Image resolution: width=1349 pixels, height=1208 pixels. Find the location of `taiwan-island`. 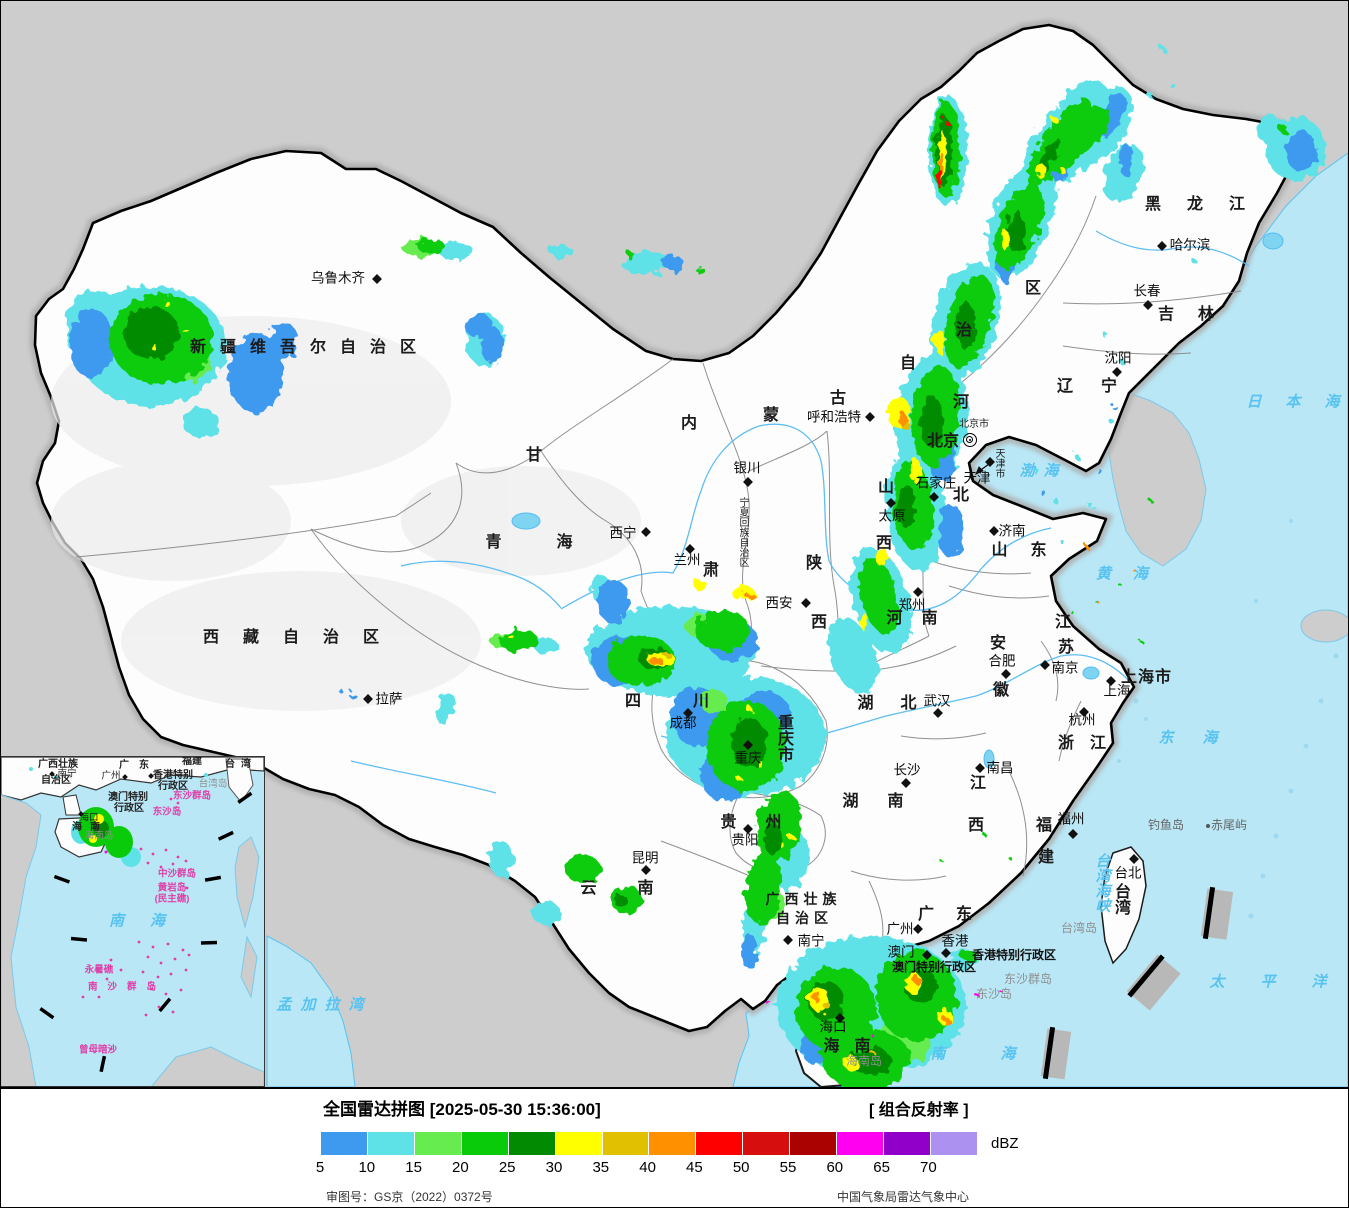

taiwan-island is located at coordinates (1123, 905).